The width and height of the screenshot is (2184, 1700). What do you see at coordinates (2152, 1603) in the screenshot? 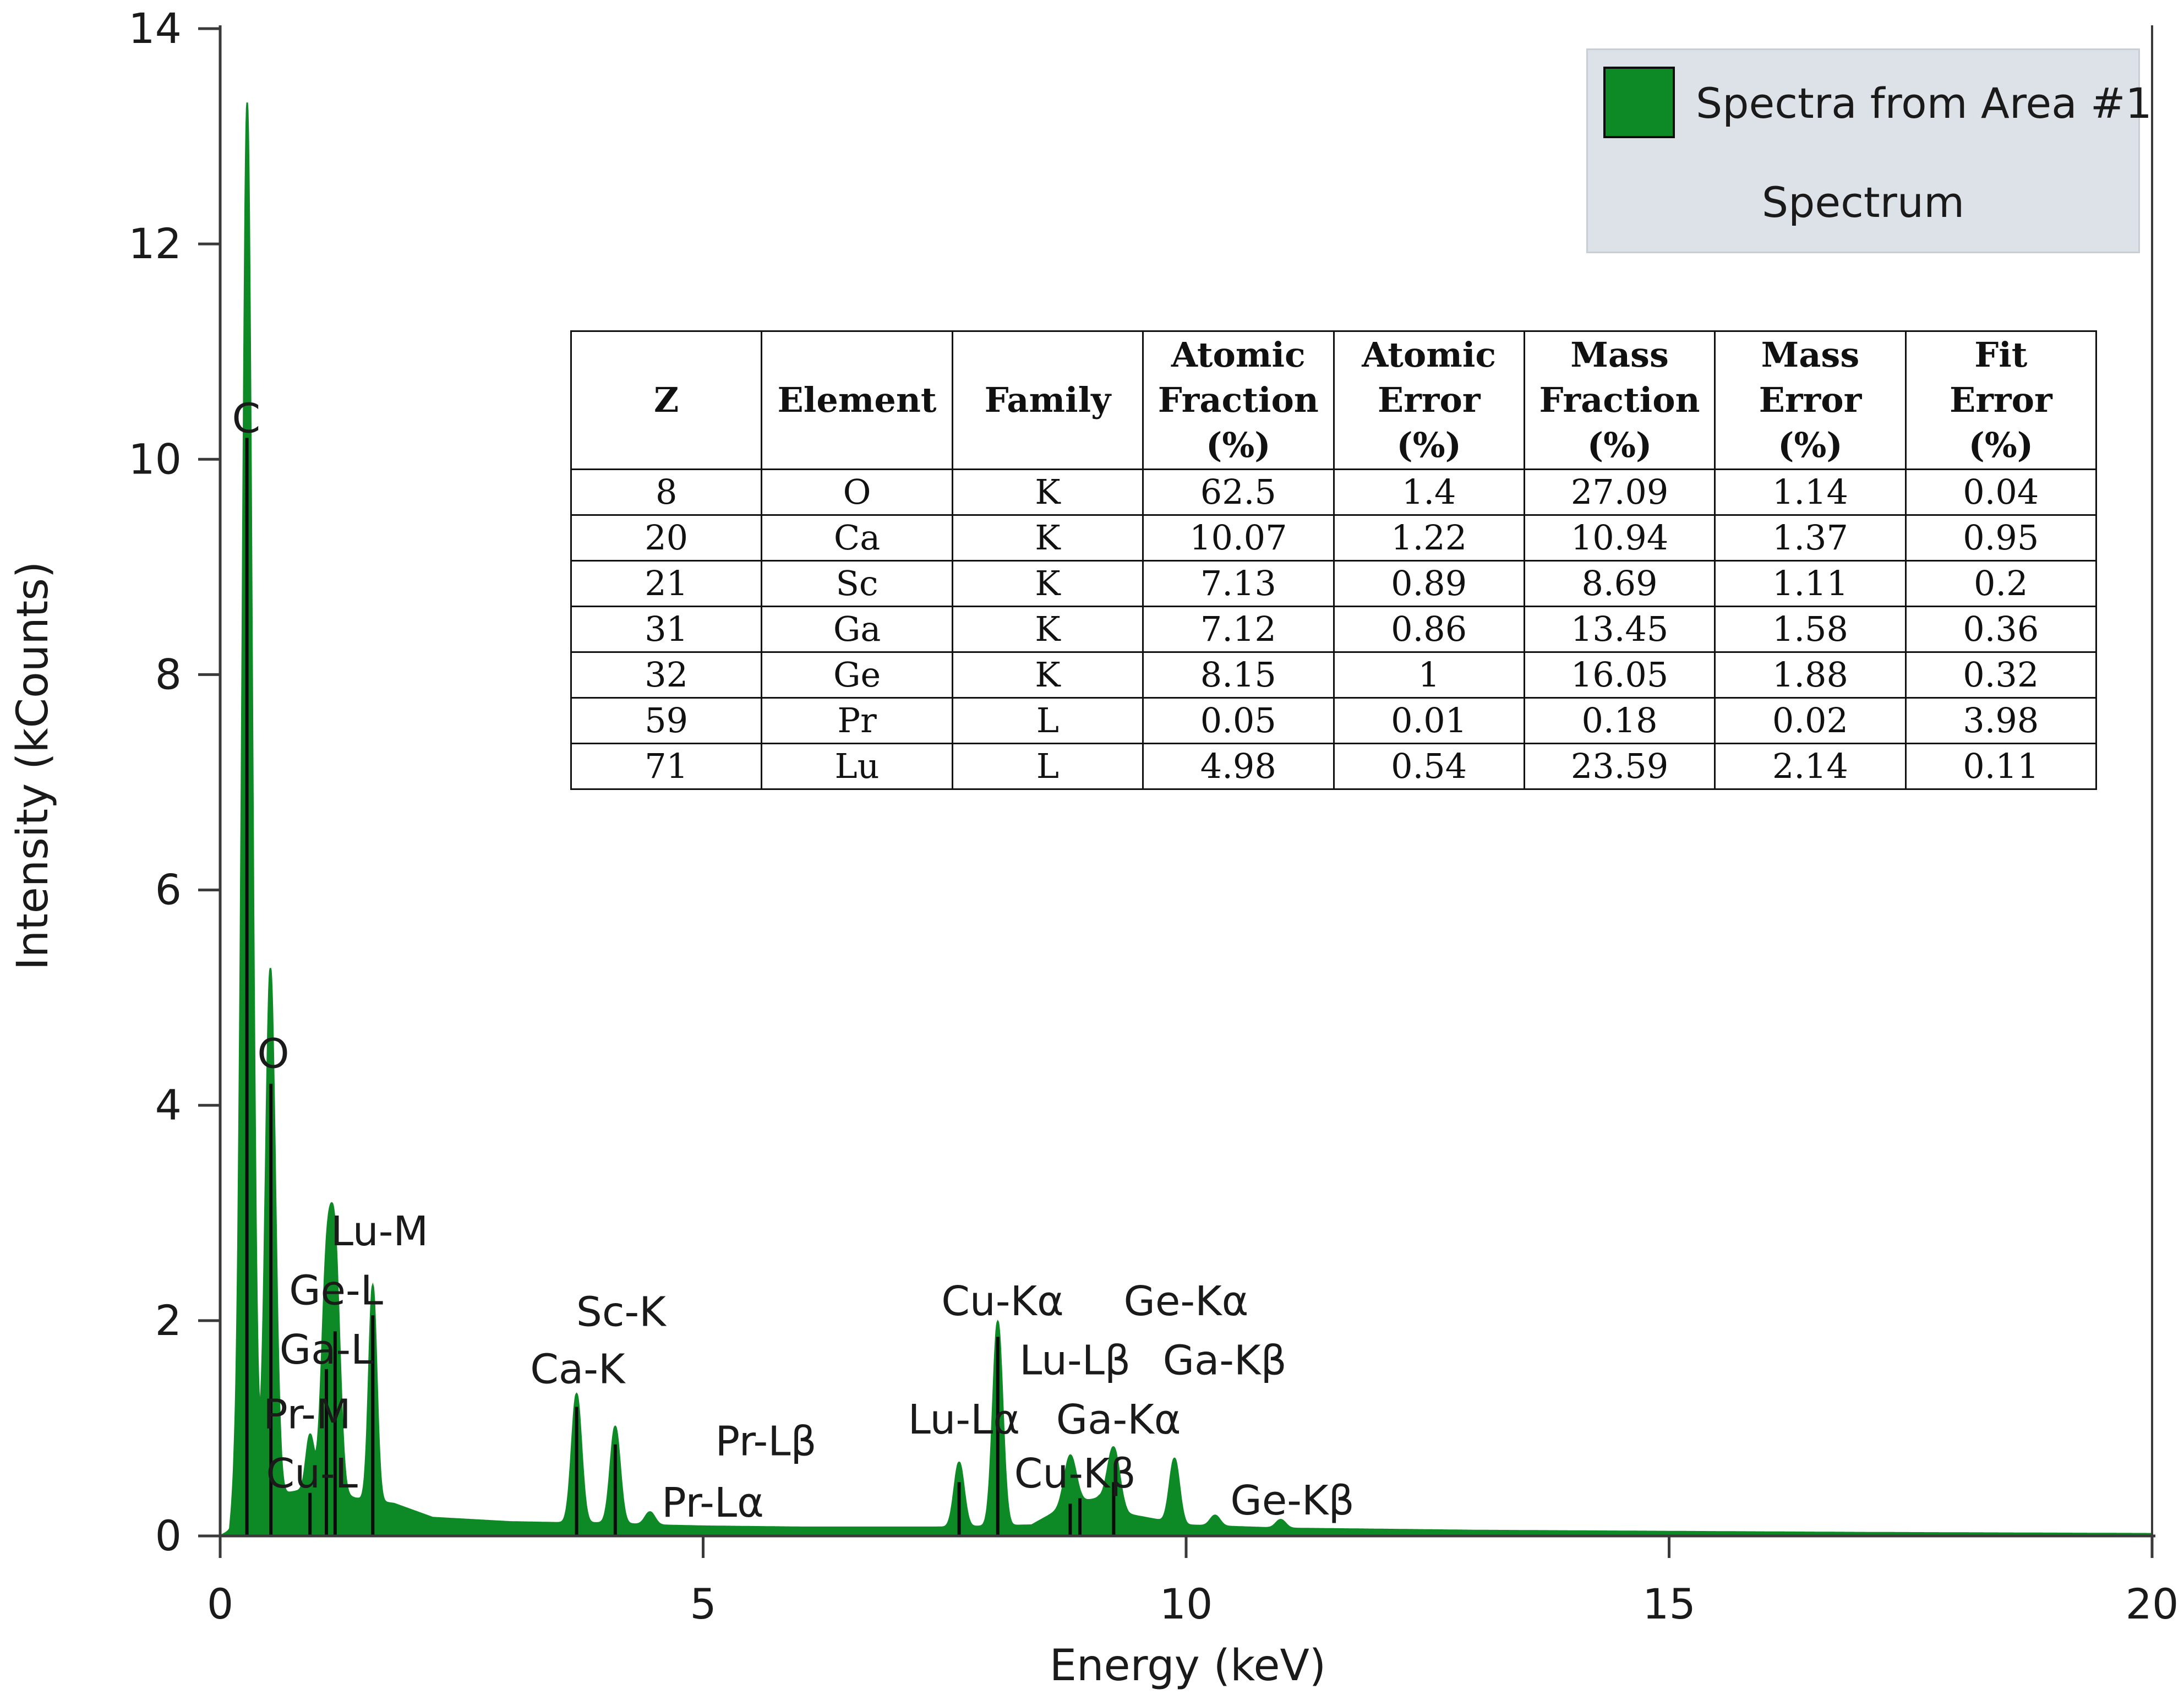
I see `x-tick-label: 20` at bounding box center [2152, 1603].